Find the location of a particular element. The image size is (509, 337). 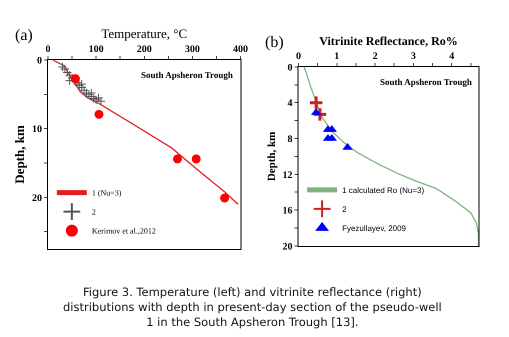

x-tick-label: 4 is located at coordinates (451, 56).